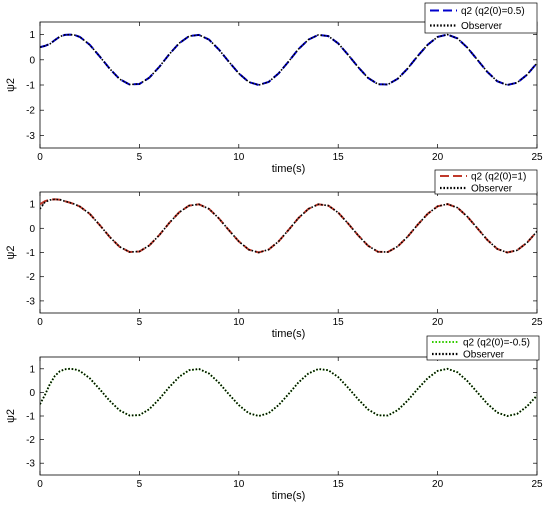  I want to click on legend: q2 (q2(0)=1)Observer, so click(486, 182).